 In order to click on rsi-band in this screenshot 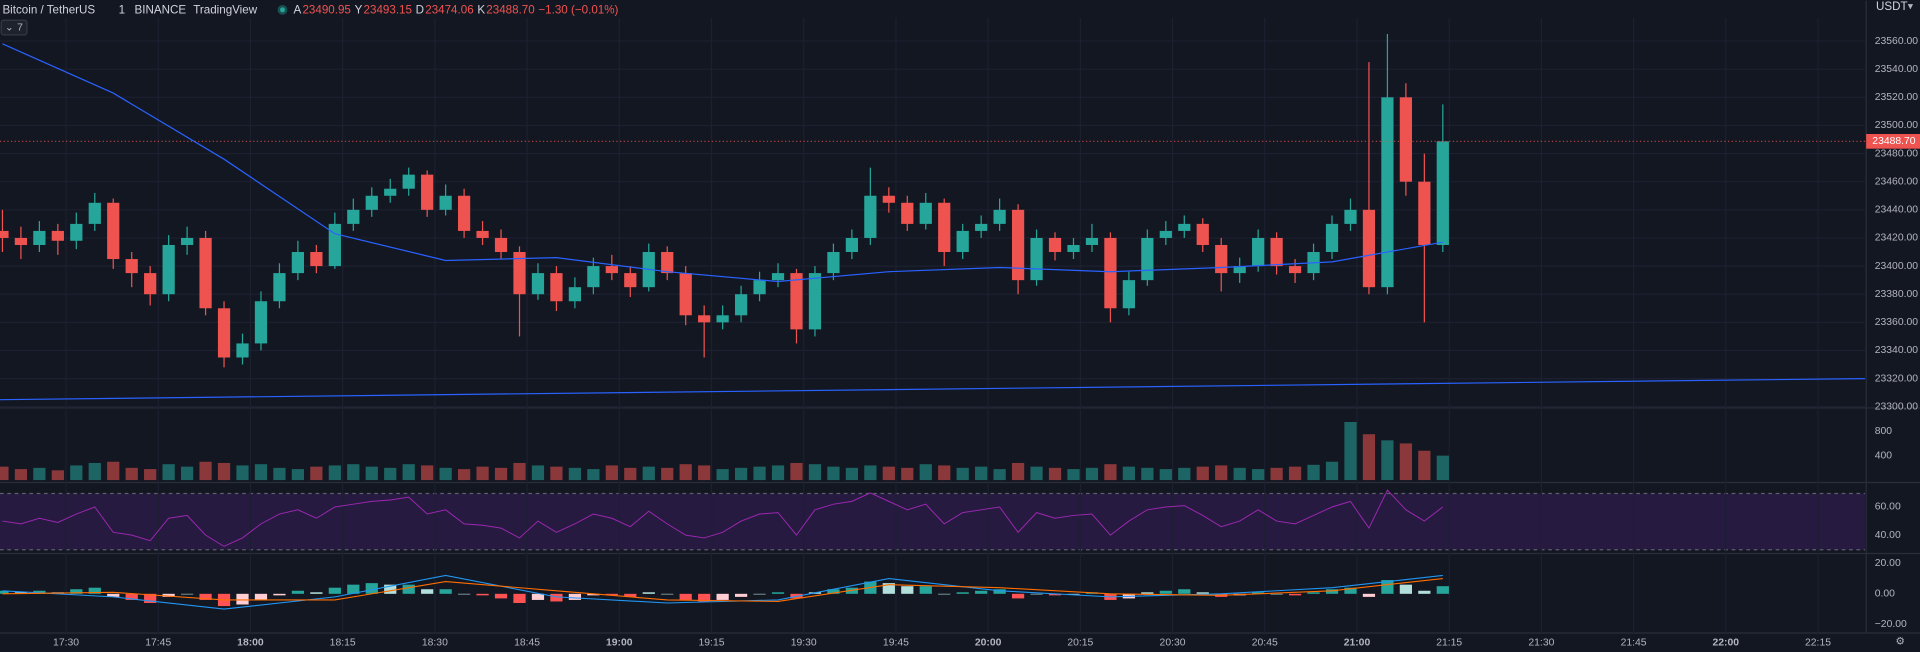, I will do `click(932, 521)`.